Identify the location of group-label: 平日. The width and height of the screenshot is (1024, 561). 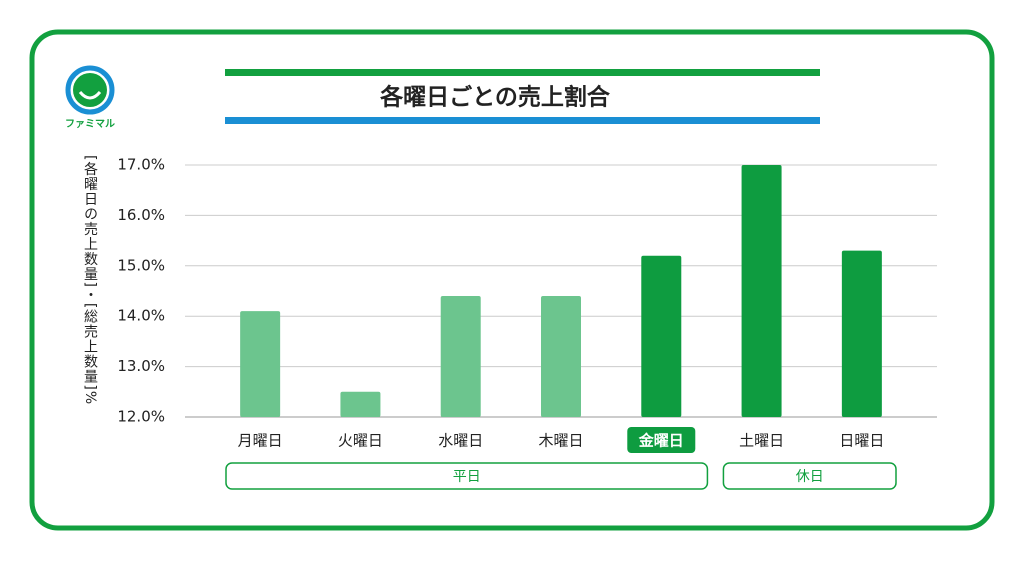
(467, 477).